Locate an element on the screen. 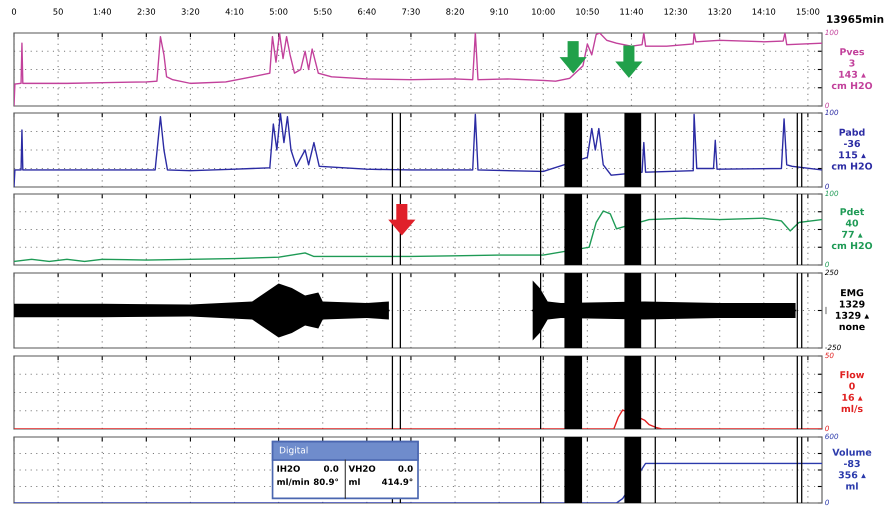 This screenshot has height=507, width=889. x-tick-label: 7:30 is located at coordinates (411, 11).